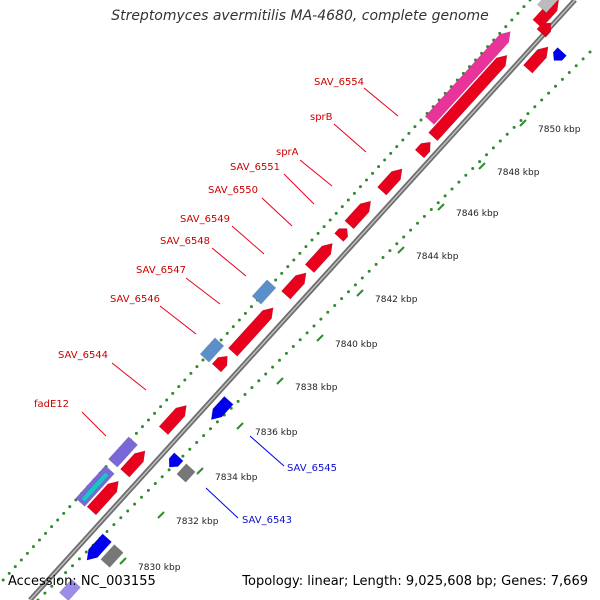  What do you see at coordinates (321, 117) in the screenshot?
I see `gene-label-text: sprB` at bounding box center [321, 117].